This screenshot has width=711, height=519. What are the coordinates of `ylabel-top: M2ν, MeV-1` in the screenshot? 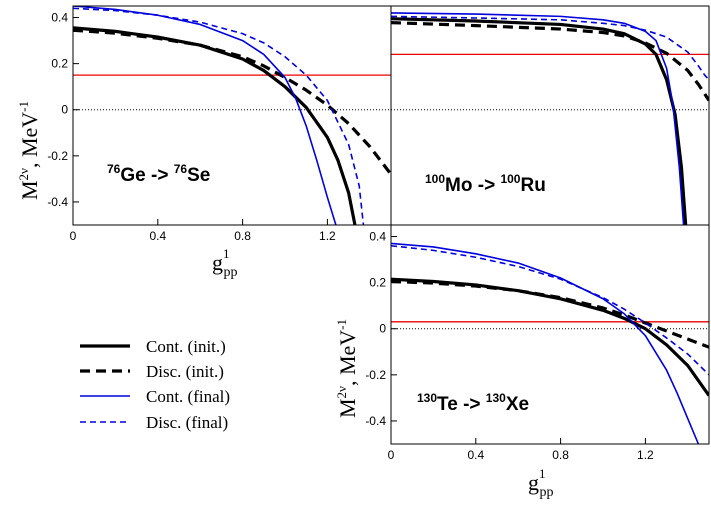 It's located at (29, 150).